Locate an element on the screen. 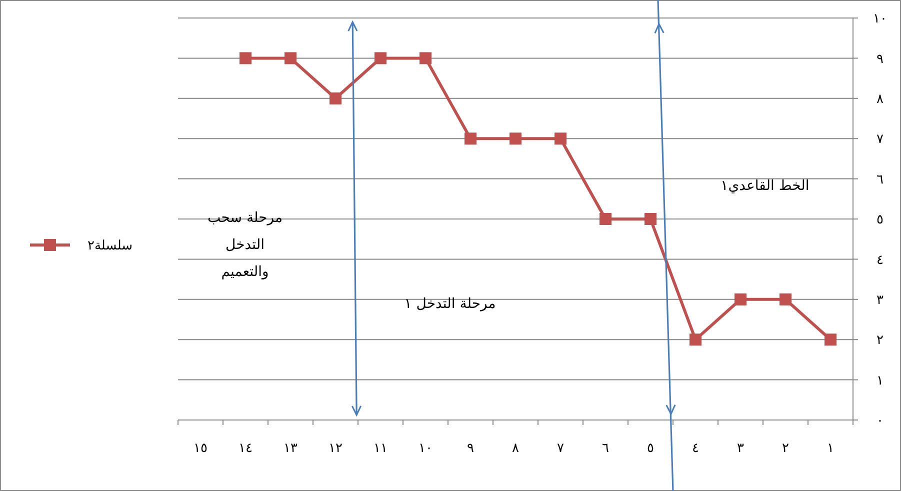 The image size is (901, 491). y-tick-label: ٨ is located at coordinates (880, 99).